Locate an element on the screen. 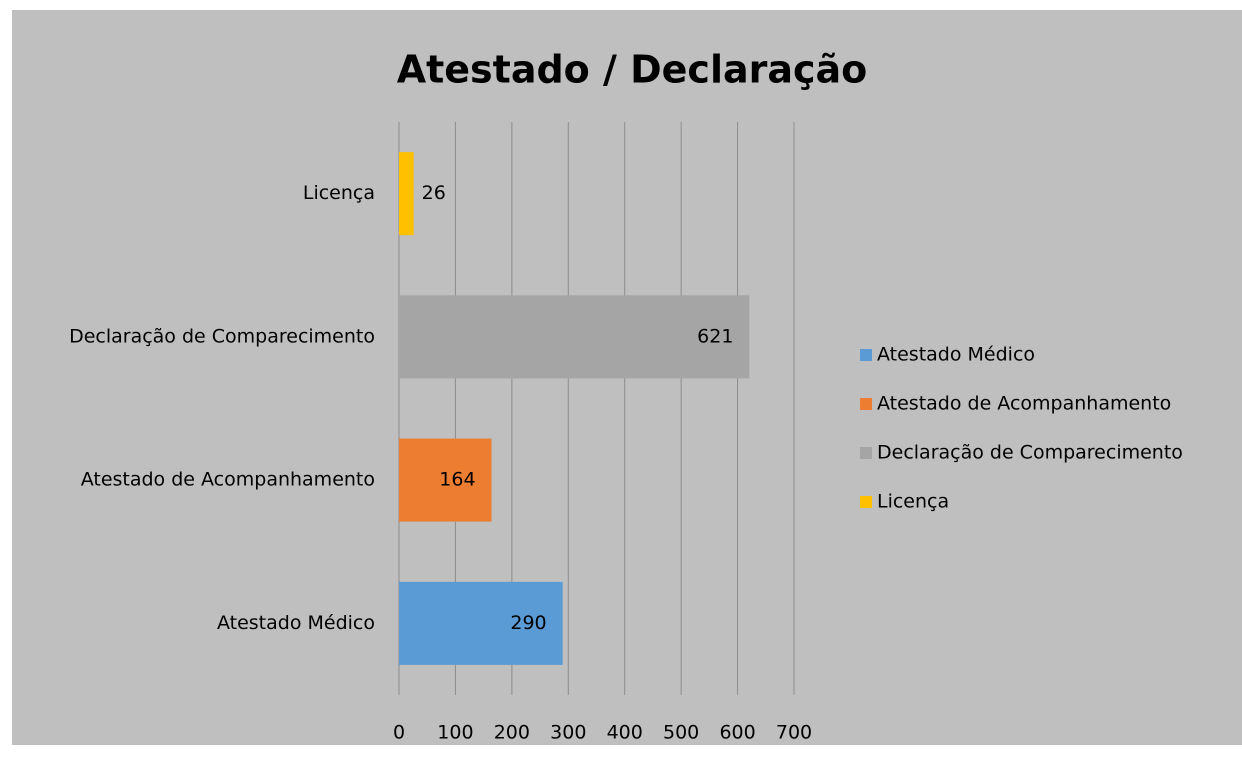  legend-label: Atestado de Acompanhamento is located at coordinates (1024, 404).